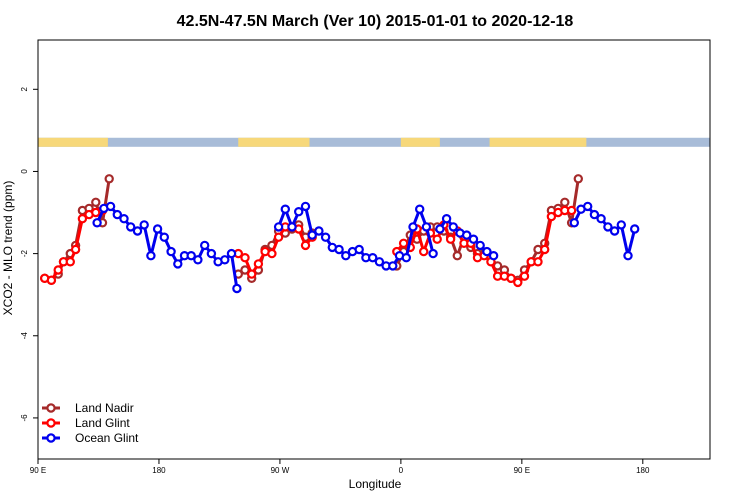 Image resolution: width=750 pixels, height=500 pixels. I want to click on y-tick-label: -6, so click(24, 418).